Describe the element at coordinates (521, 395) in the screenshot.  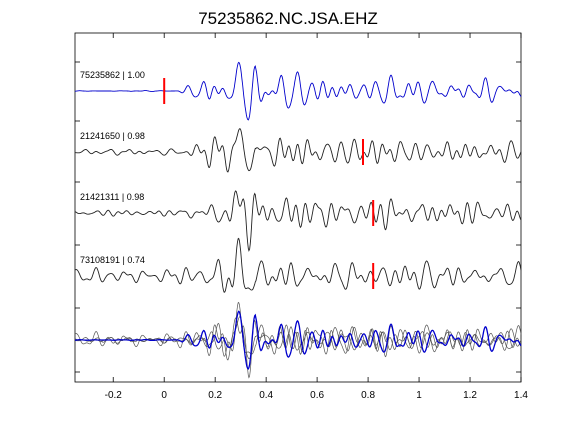
I see `x-tick-label: 1.4` at that location.